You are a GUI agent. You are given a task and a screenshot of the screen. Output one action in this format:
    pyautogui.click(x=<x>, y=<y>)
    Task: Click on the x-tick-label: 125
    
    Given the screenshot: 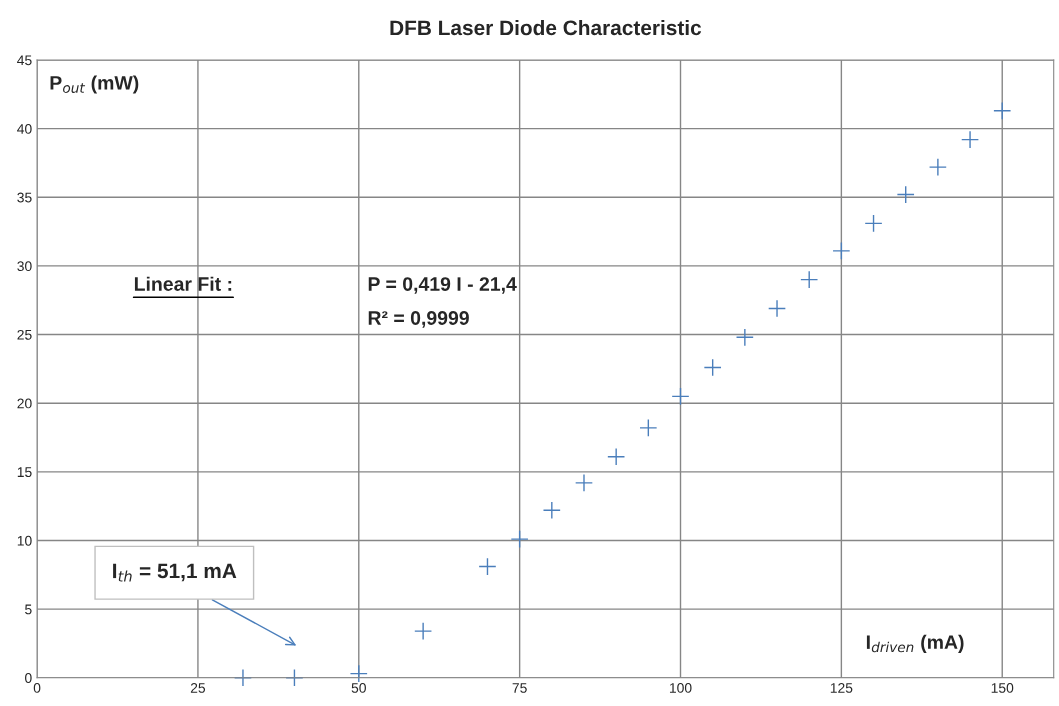 What is the action you would take?
    pyautogui.click(x=841, y=687)
    